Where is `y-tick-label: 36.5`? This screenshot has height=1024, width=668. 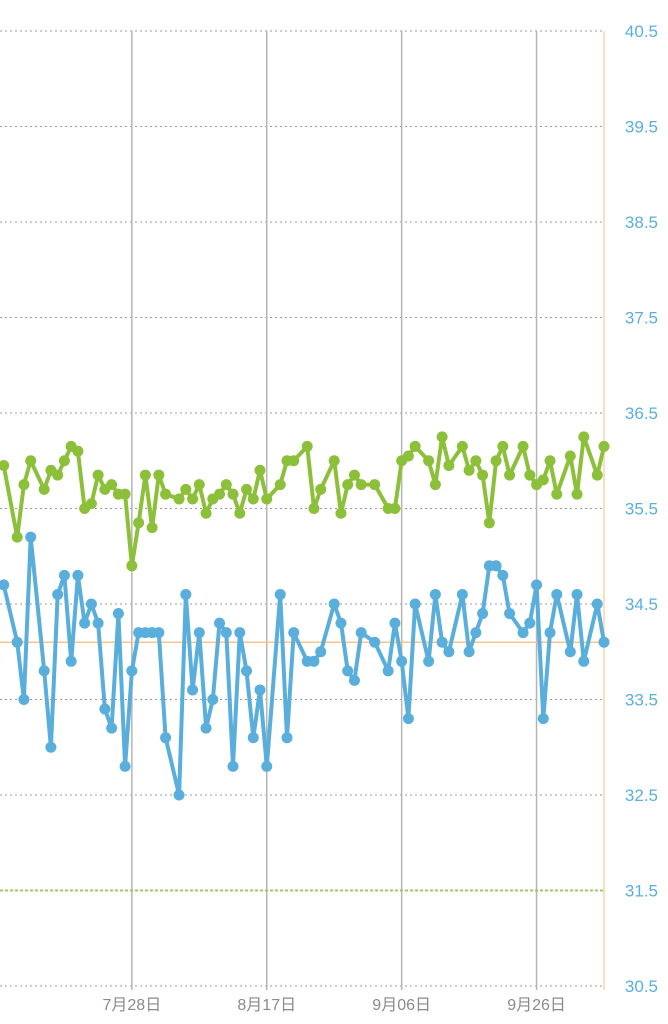 y-tick-label: 36.5 is located at coordinates (641, 413).